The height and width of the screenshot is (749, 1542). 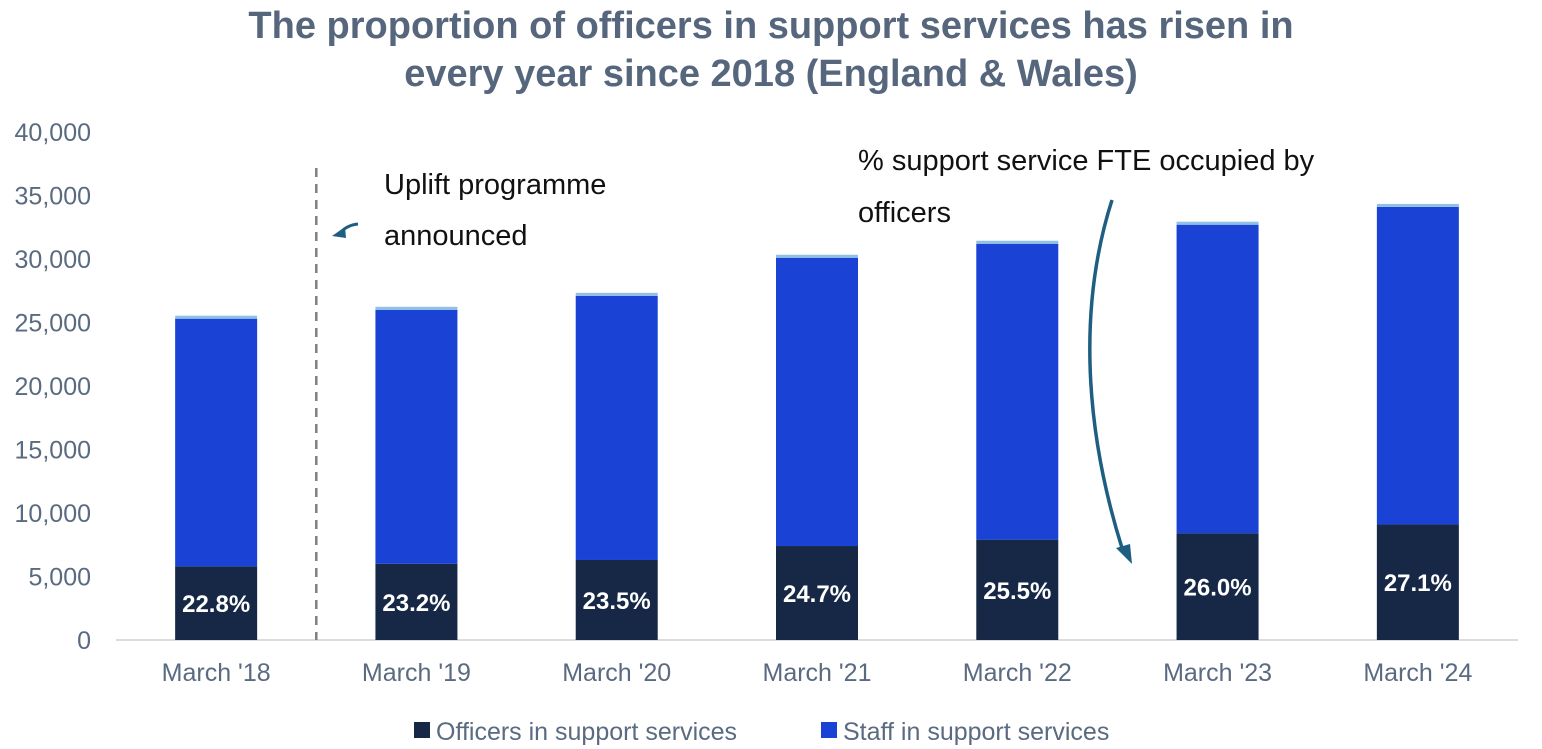 I want to click on chart-title-line-2: every year since 2018 (England & Wales), so click(x=771, y=74).